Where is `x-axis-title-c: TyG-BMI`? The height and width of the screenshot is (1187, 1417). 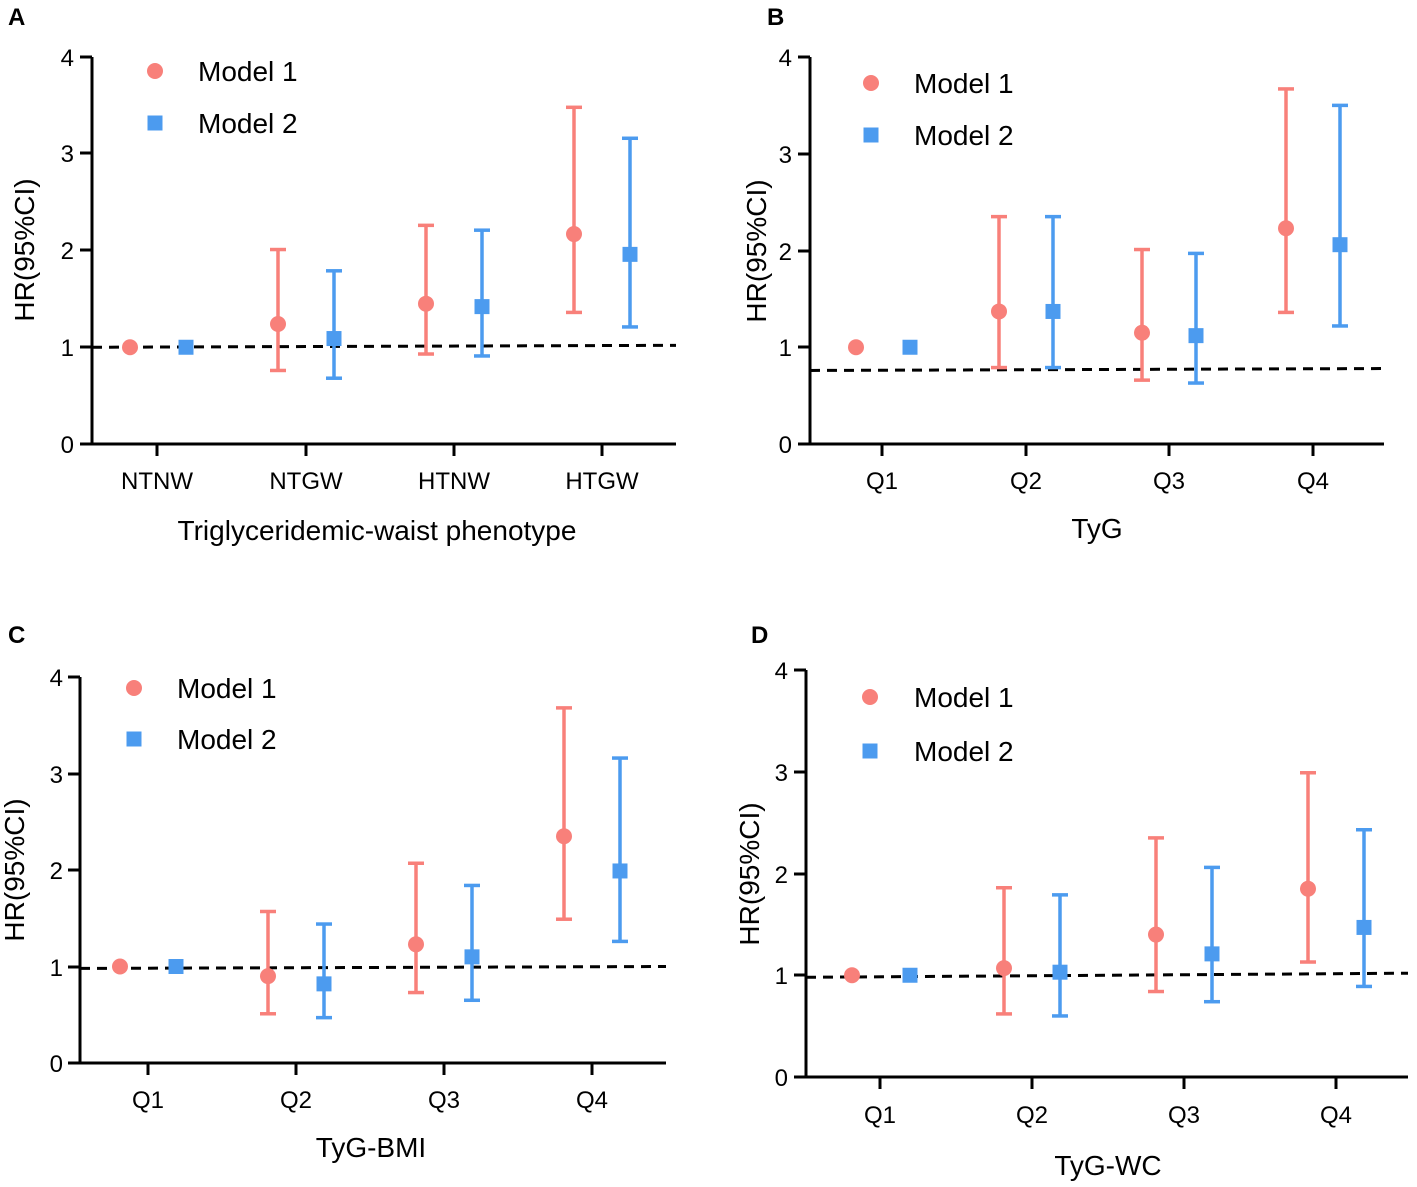
x-axis-title-c: TyG-BMI is located at coordinates (371, 1147).